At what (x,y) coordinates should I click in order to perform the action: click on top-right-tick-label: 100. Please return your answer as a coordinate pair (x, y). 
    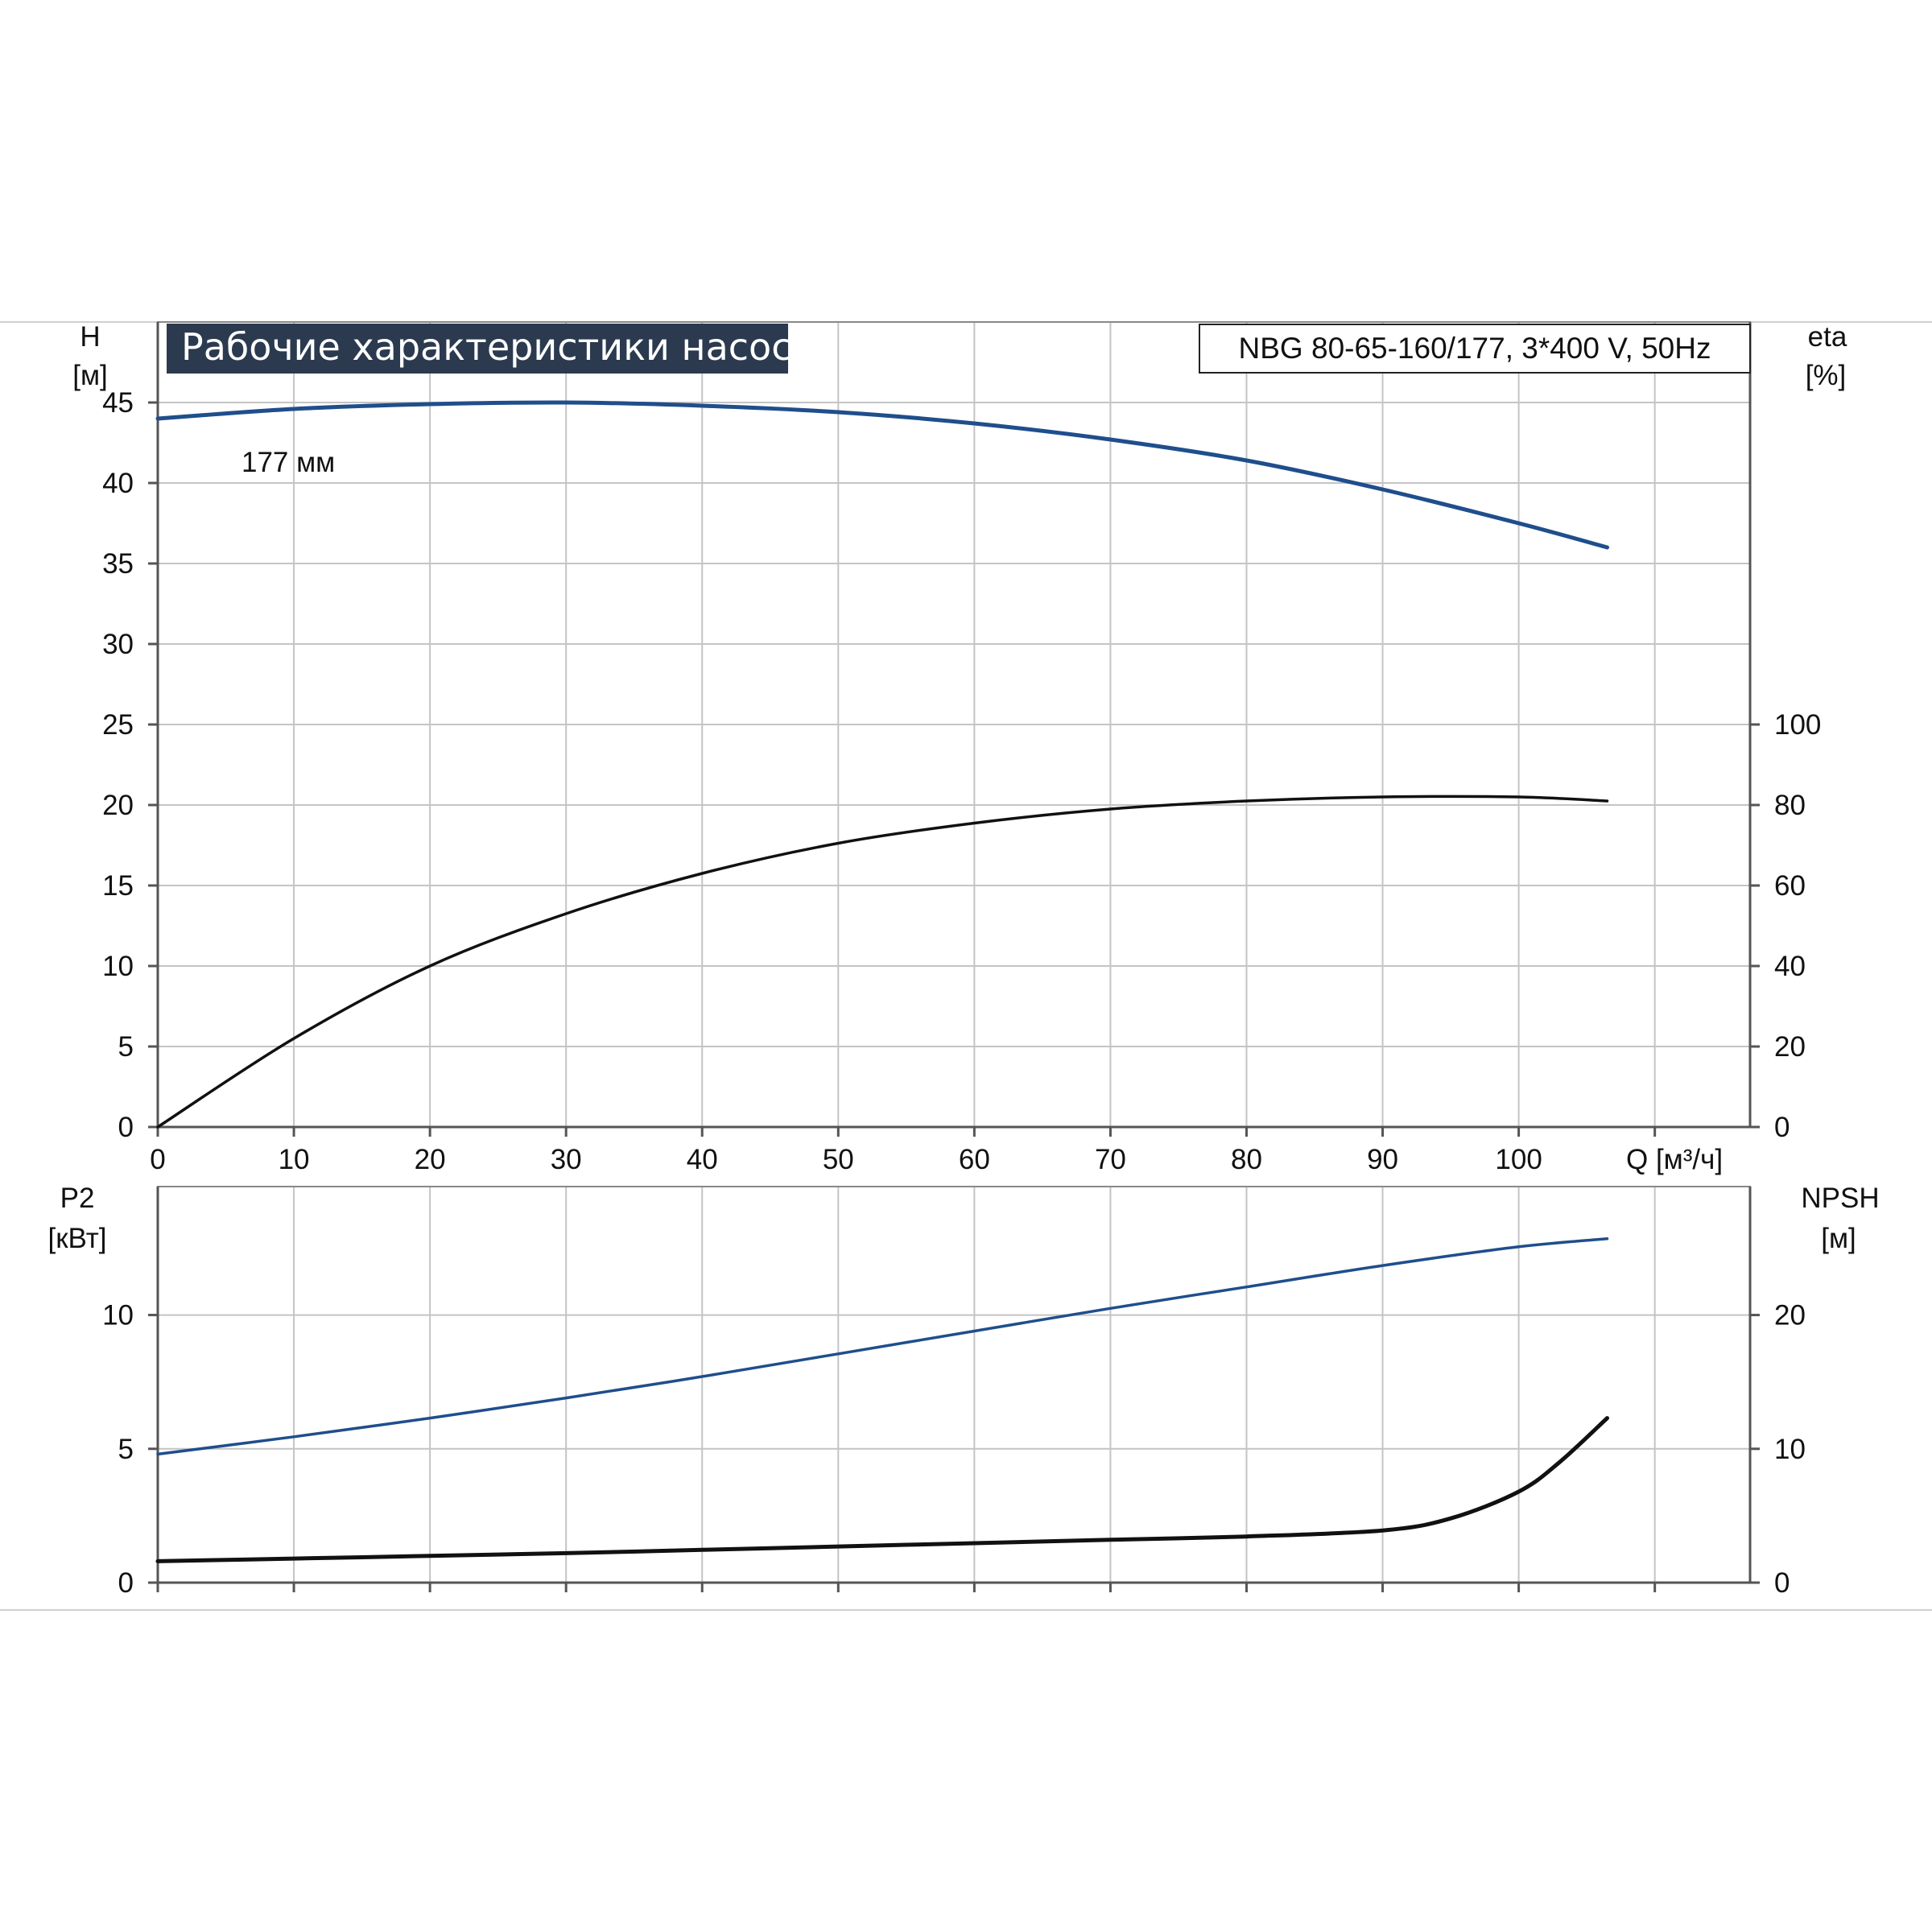
    Looking at the image, I should click on (1797, 725).